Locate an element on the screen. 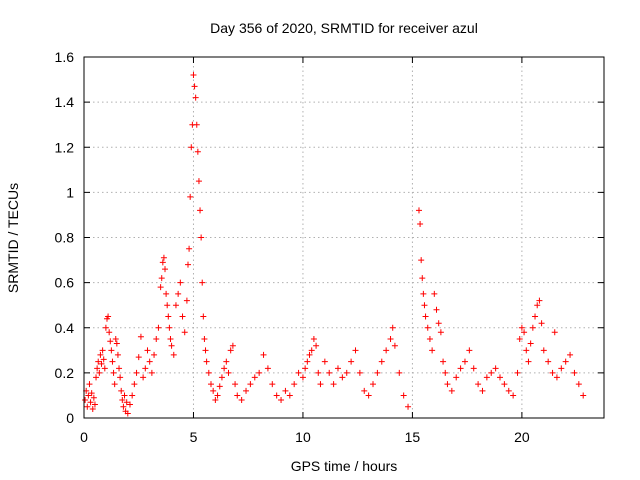 The width and height of the screenshot is (640, 480). y-tick-label: 0 is located at coordinates (70, 418).